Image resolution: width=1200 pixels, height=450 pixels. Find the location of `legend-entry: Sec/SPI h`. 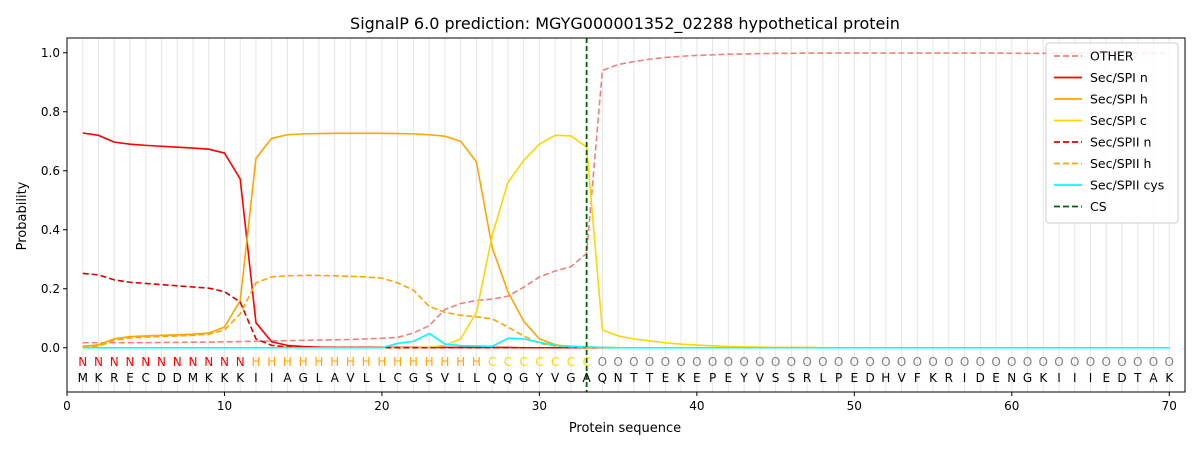

legend-entry: Sec/SPI h is located at coordinates (1119, 99).